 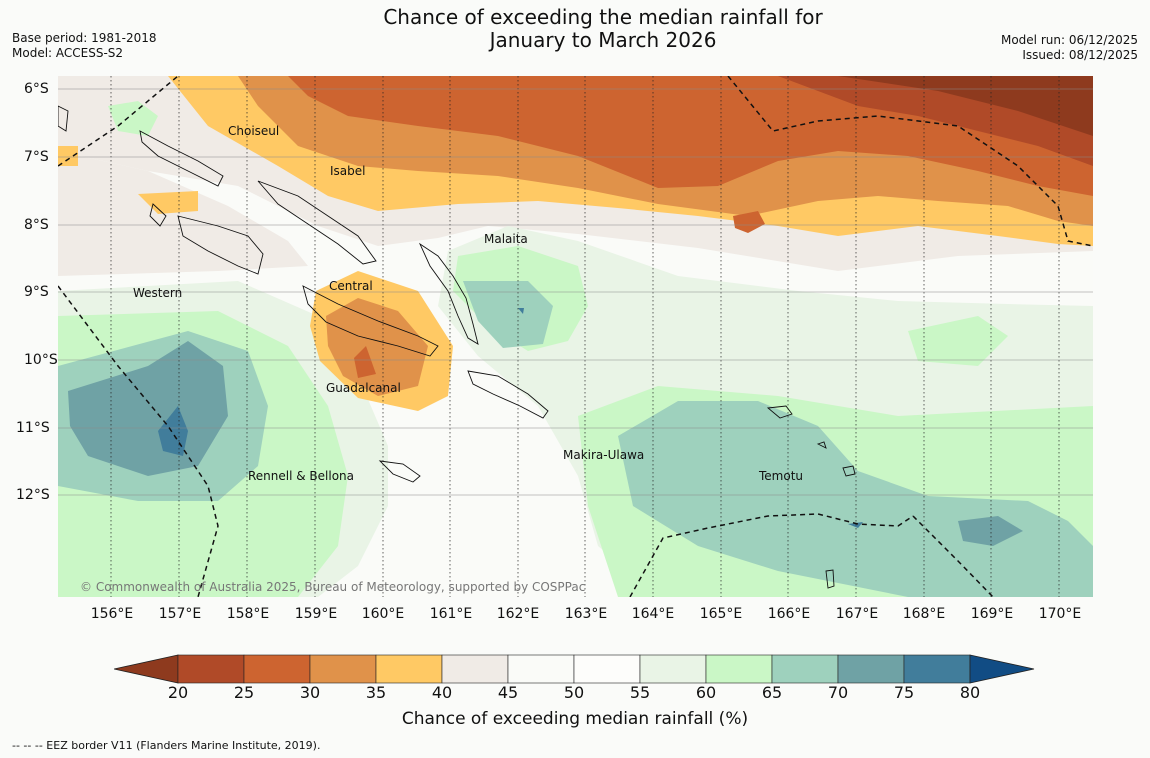 What do you see at coordinates (84, 38) in the screenshot?
I see `base-period: Base period: 1981-2018` at bounding box center [84, 38].